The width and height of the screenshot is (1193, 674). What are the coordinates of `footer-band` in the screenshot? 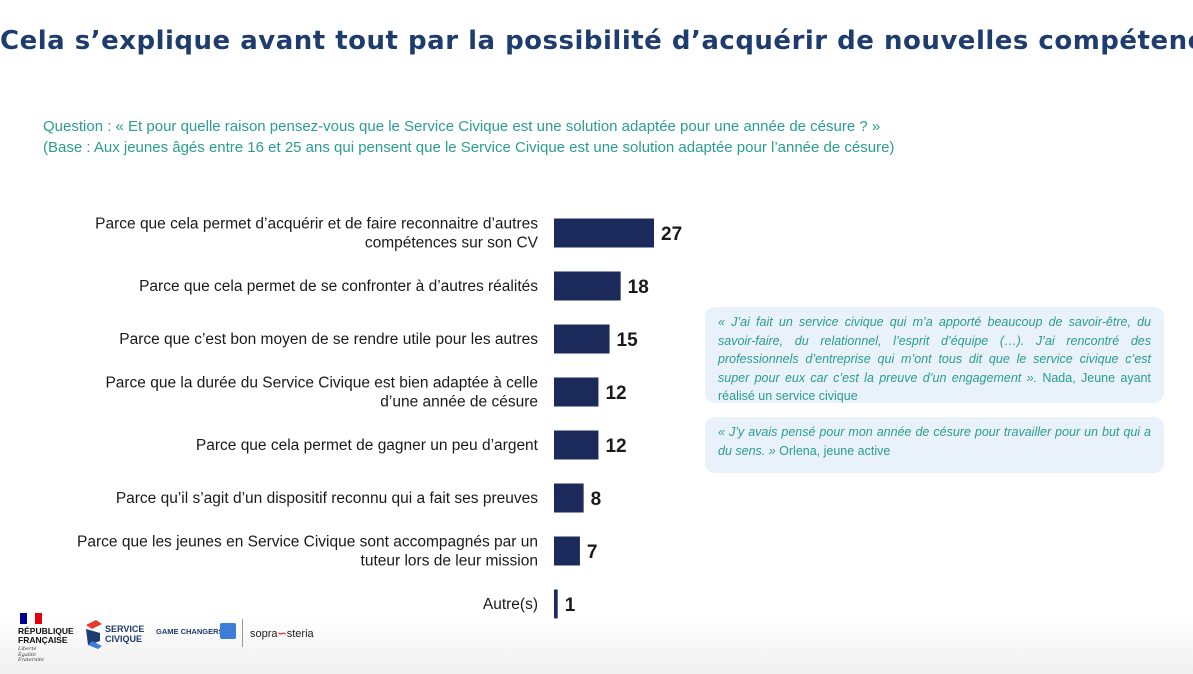 It's located at (596, 644).